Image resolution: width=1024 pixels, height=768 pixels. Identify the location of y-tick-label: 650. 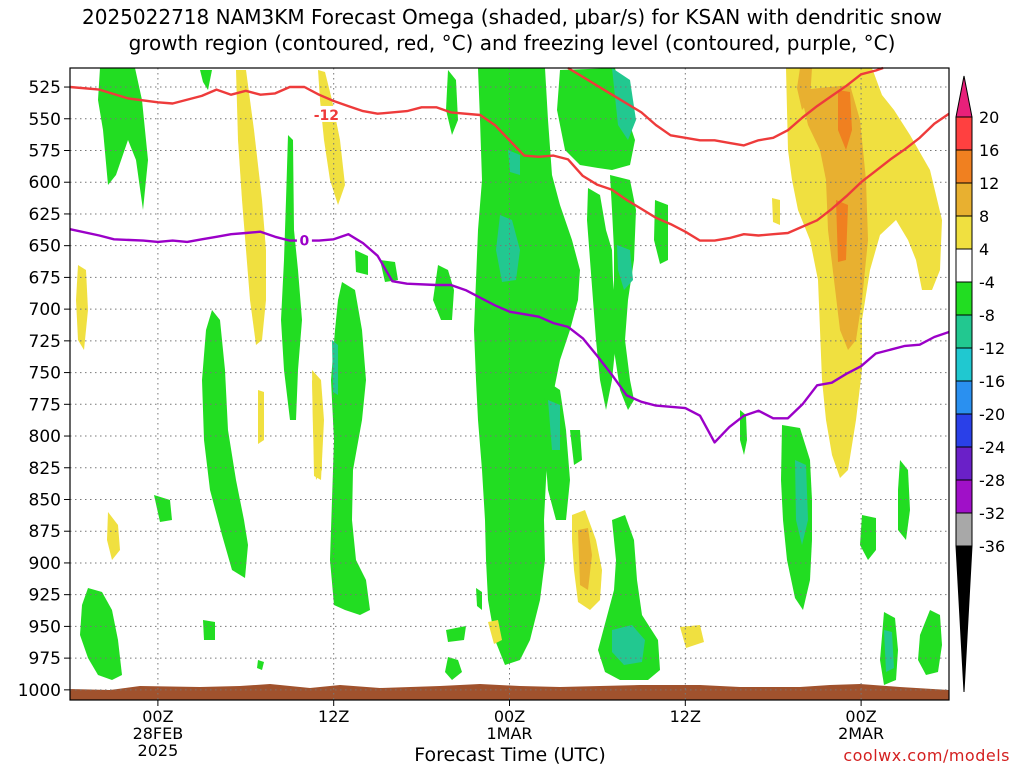
(45, 247).